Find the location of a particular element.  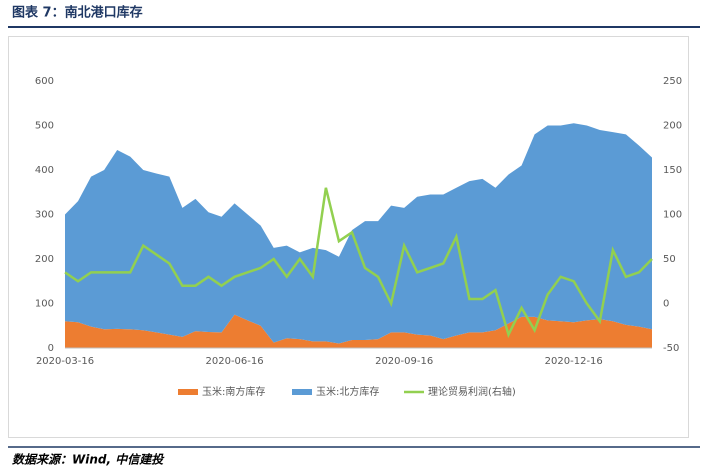

y2-tick-label: 200 is located at coordinates (672, 126).